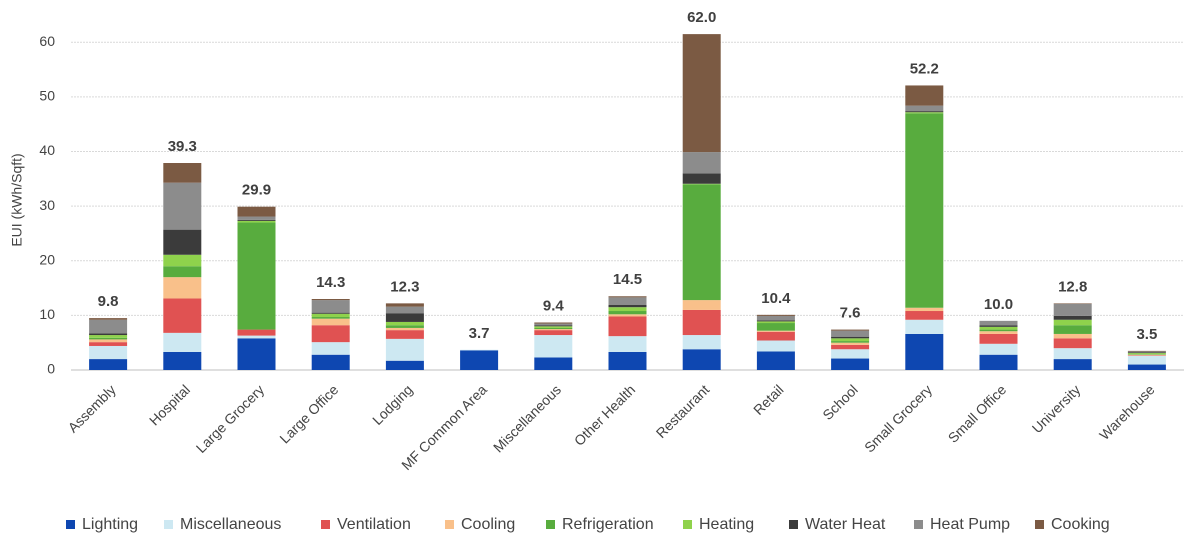  I want to click on total-label: 12.8, so click(1072, 286).